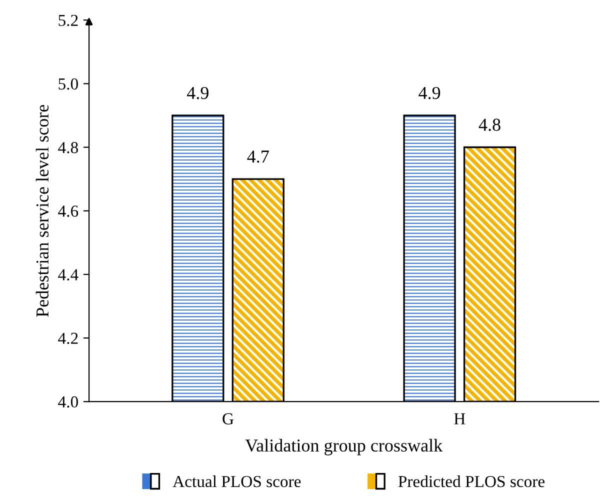 This screenshot has height=502, width=614. Describe the element at coordinates (68, 148) in the screenshot. I see `y-tick-label: 4.8` at that location.